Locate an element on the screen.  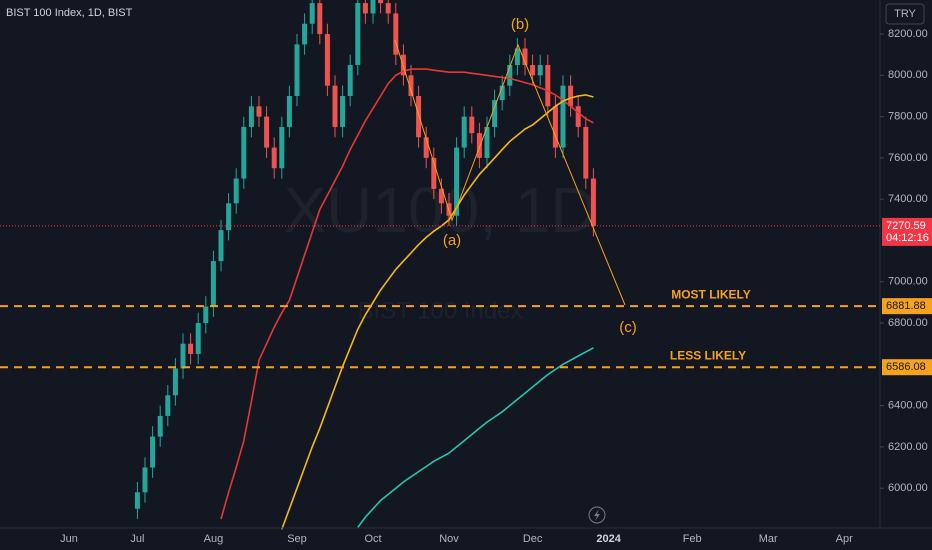
x-tick-label: Oct is located at coordinates (372, 539).